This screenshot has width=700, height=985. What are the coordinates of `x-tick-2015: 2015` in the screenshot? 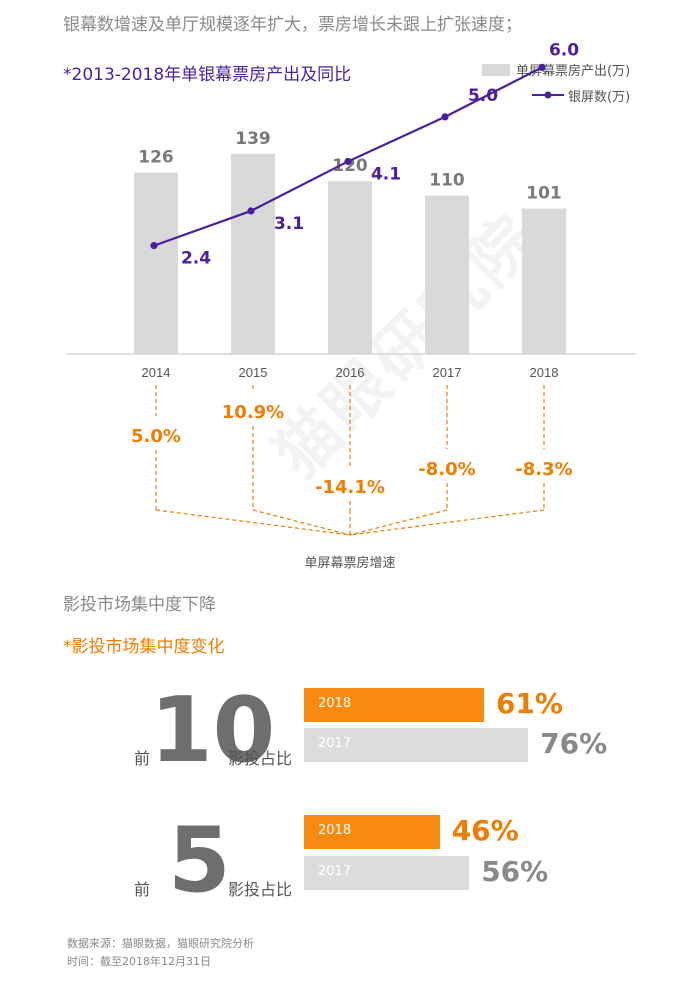 It's located at (253, 372).